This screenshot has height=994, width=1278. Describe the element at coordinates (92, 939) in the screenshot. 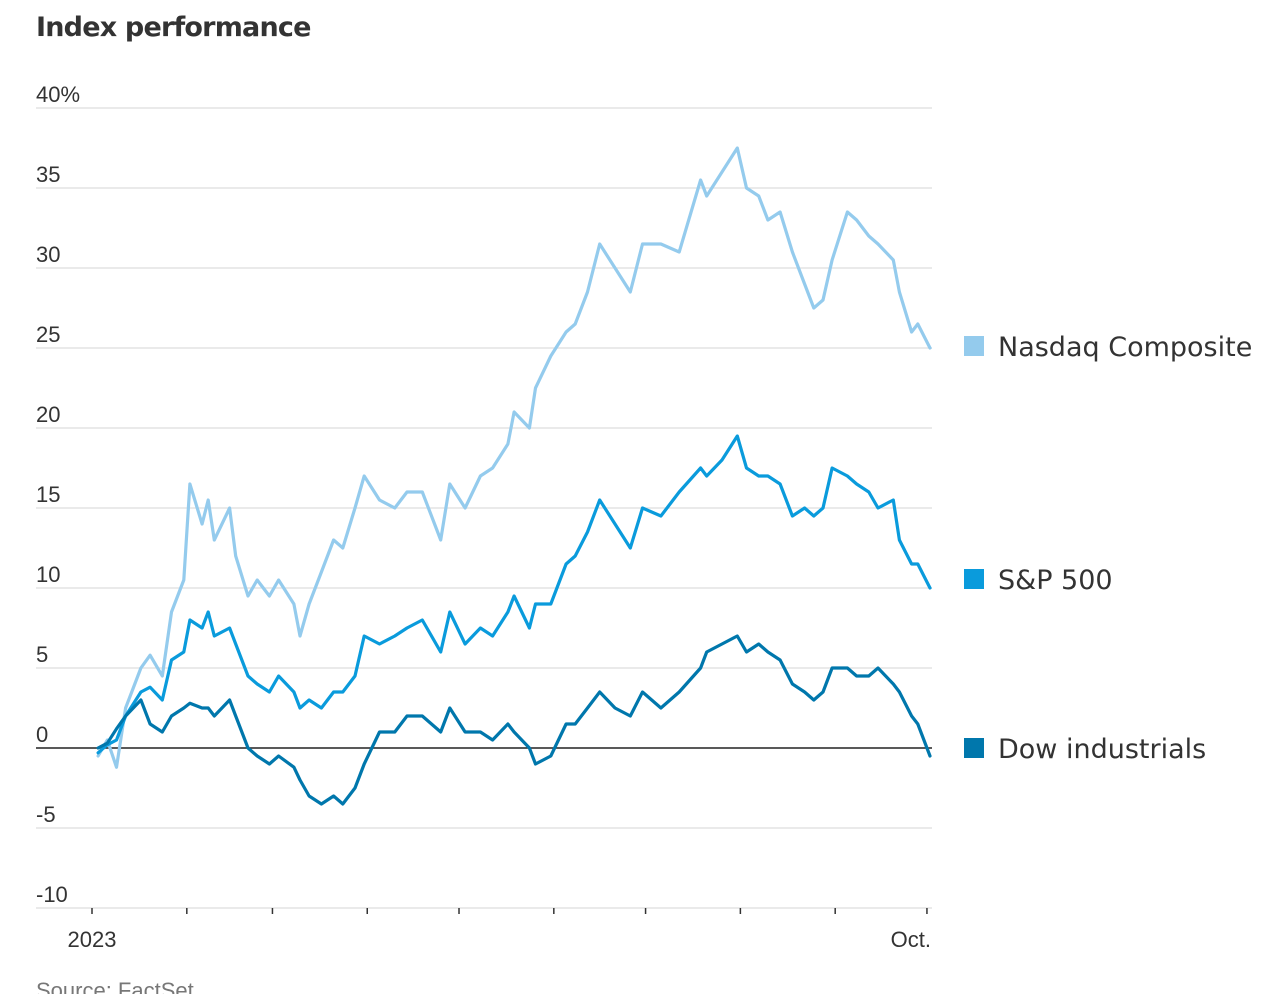

I see `x-tick-label: 2023` at that location.